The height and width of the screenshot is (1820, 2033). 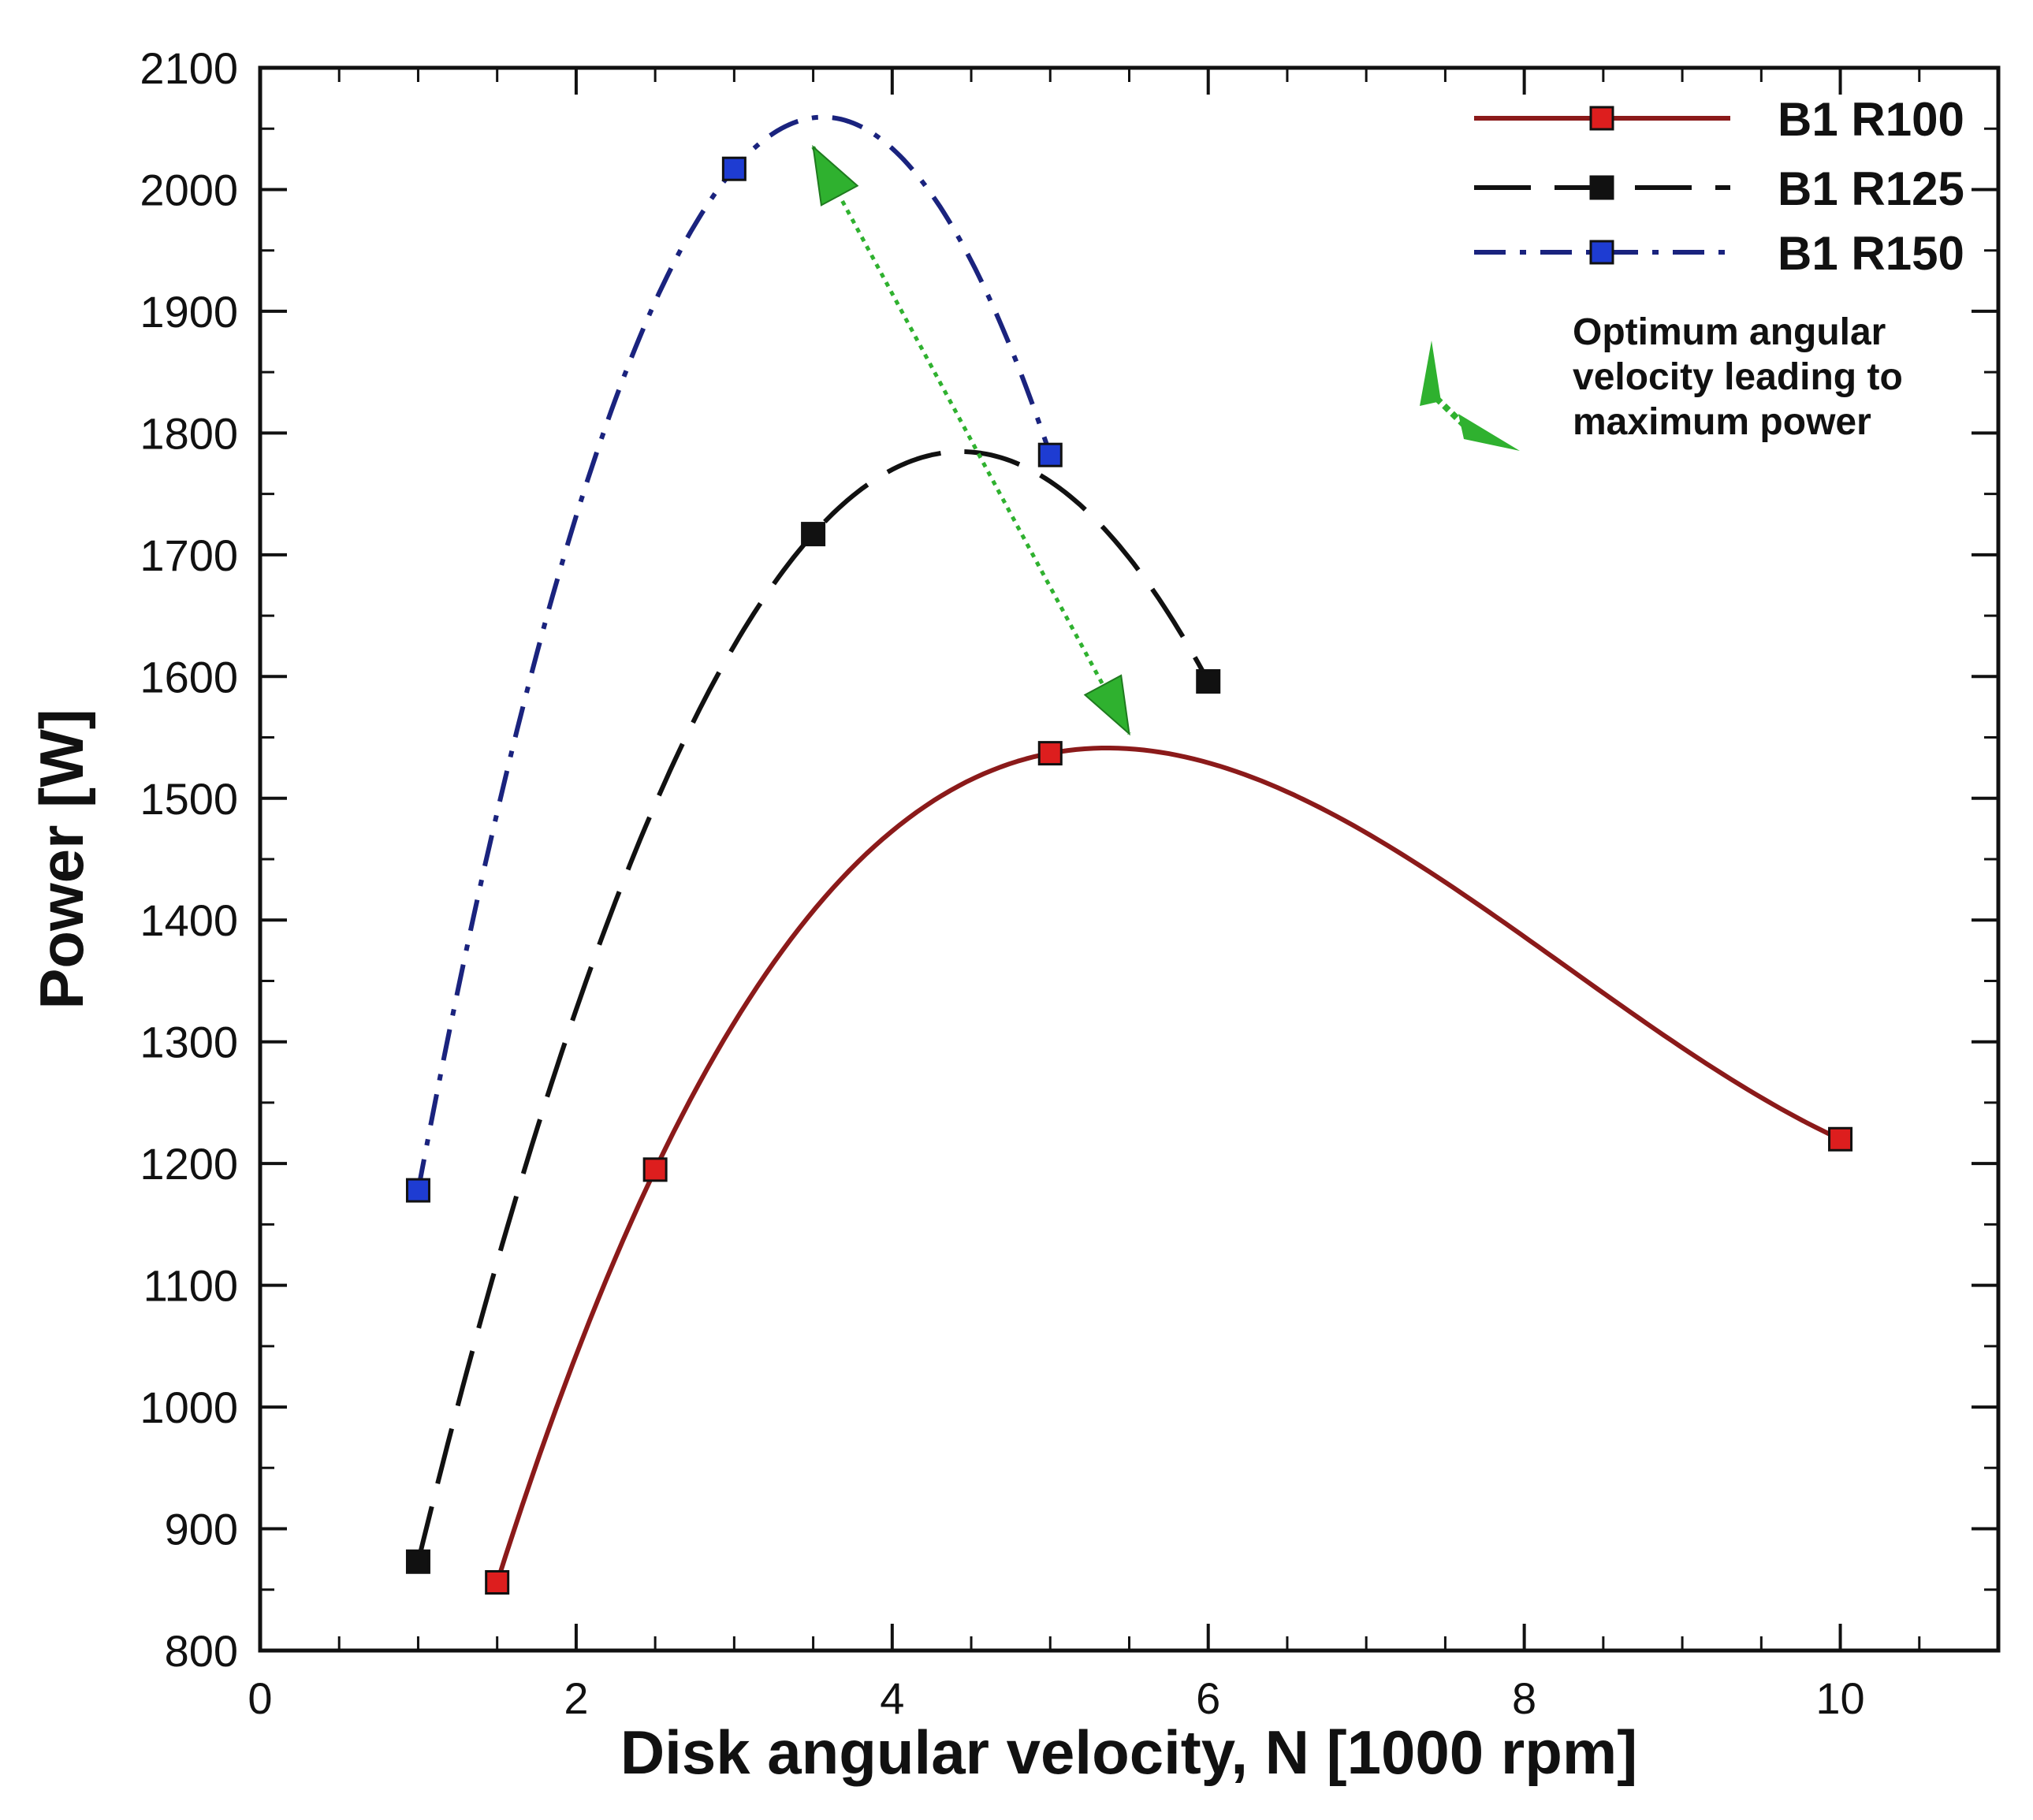 I want to click on y-axis-title: Power [W], so click(x=61, y=859).